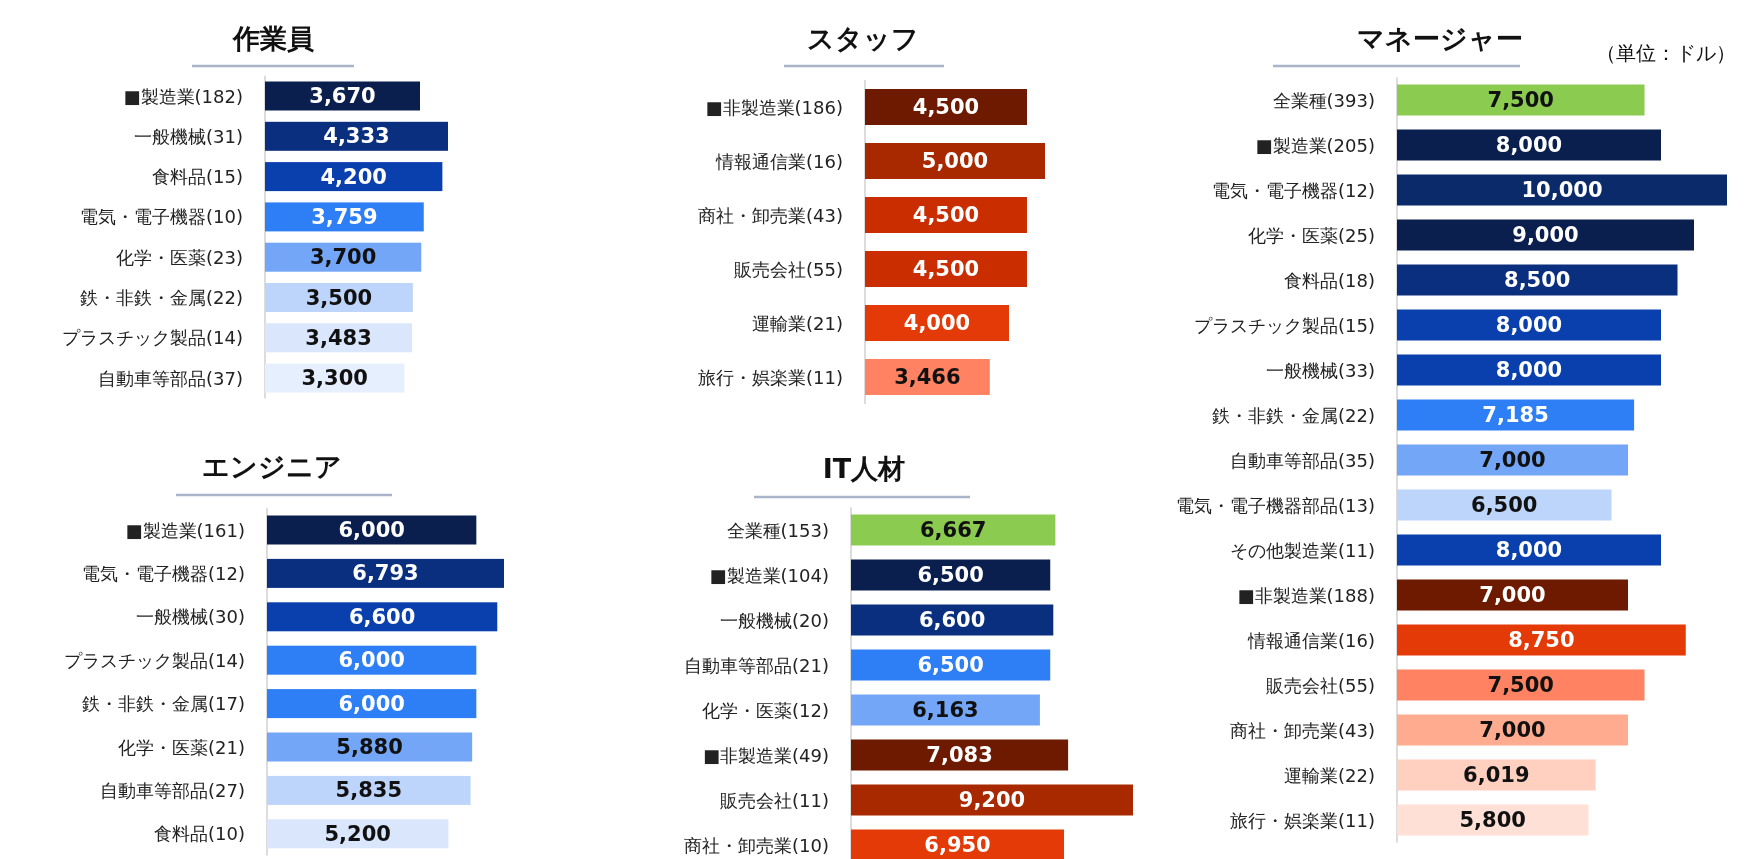 The width and height of the screenshot is (1752, 859). Describe the element at coordinates (756, 665) in the screenshot. I see `y-tick-label: 自動車等部品(21)` at that location.